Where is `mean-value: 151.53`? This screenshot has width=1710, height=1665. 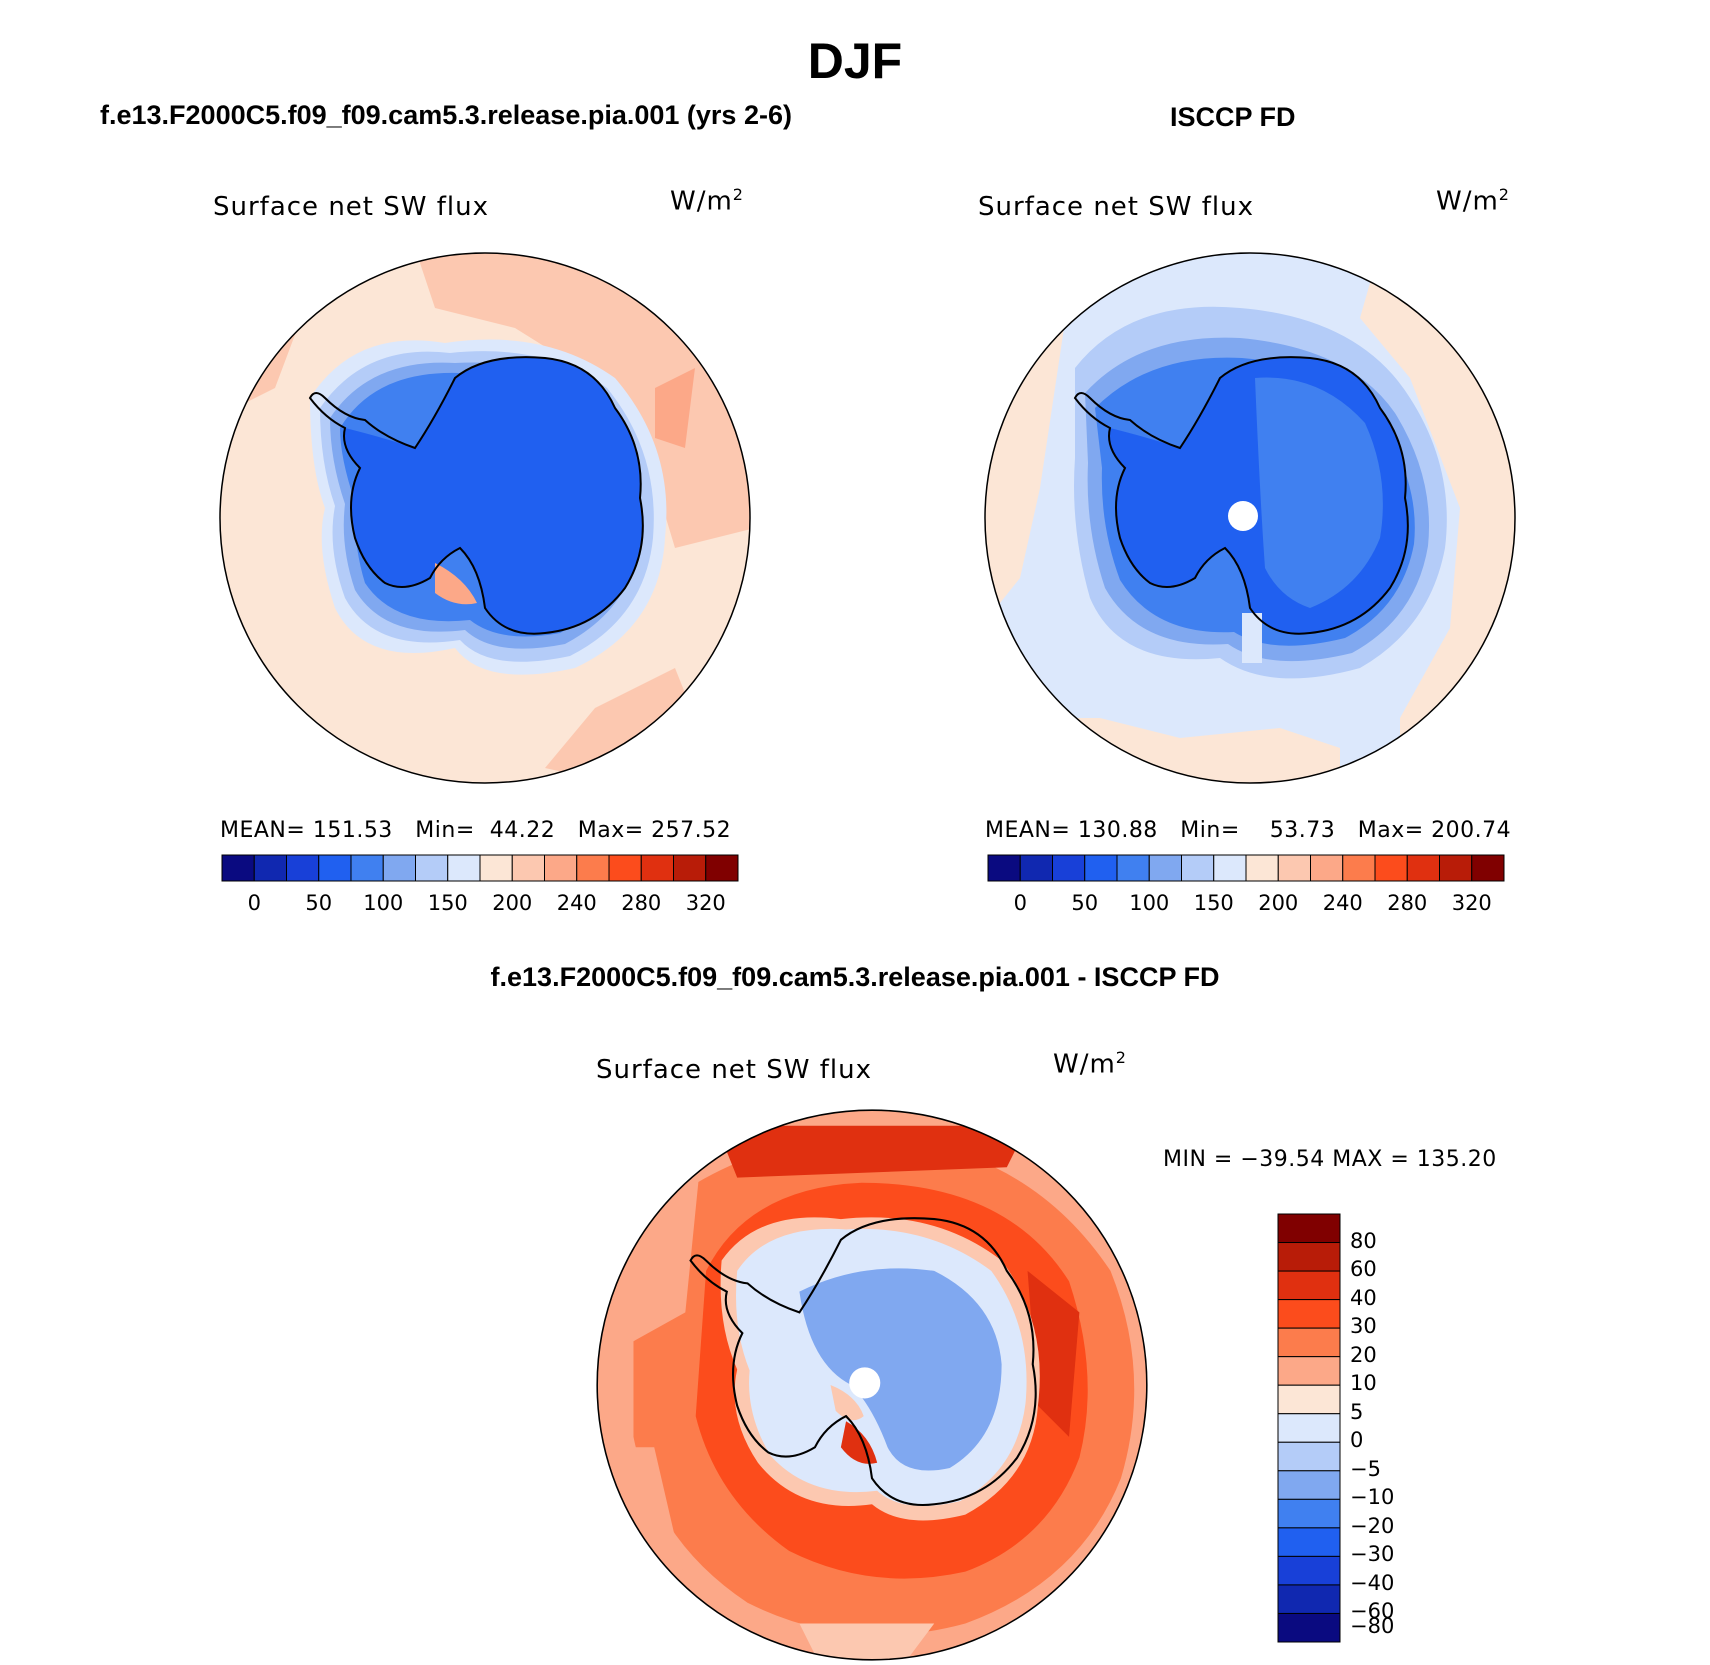 mean-value: 151.53 is located at coordinates (352, 830).